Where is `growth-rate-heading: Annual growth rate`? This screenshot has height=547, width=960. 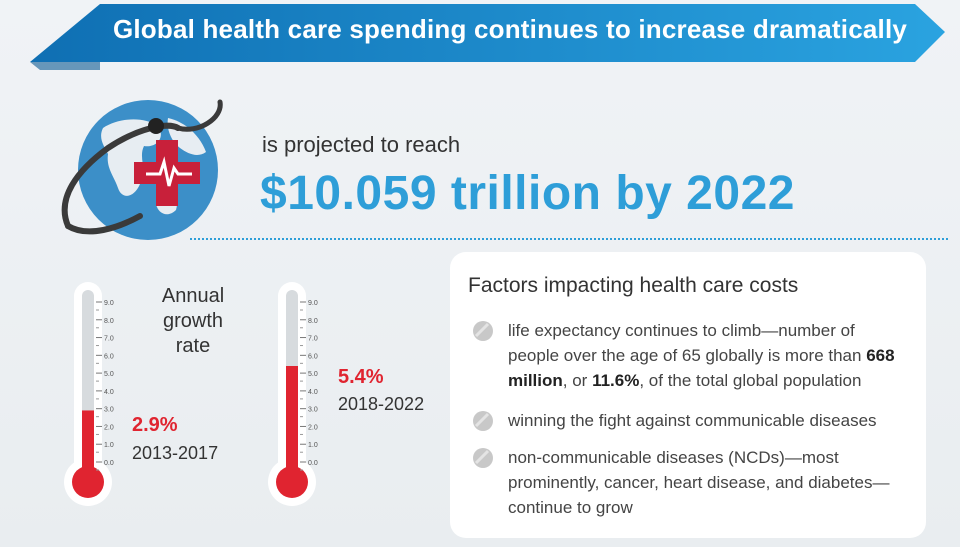
growth-rate-heading: Annual growth rate is located at coordinates (193, 321).